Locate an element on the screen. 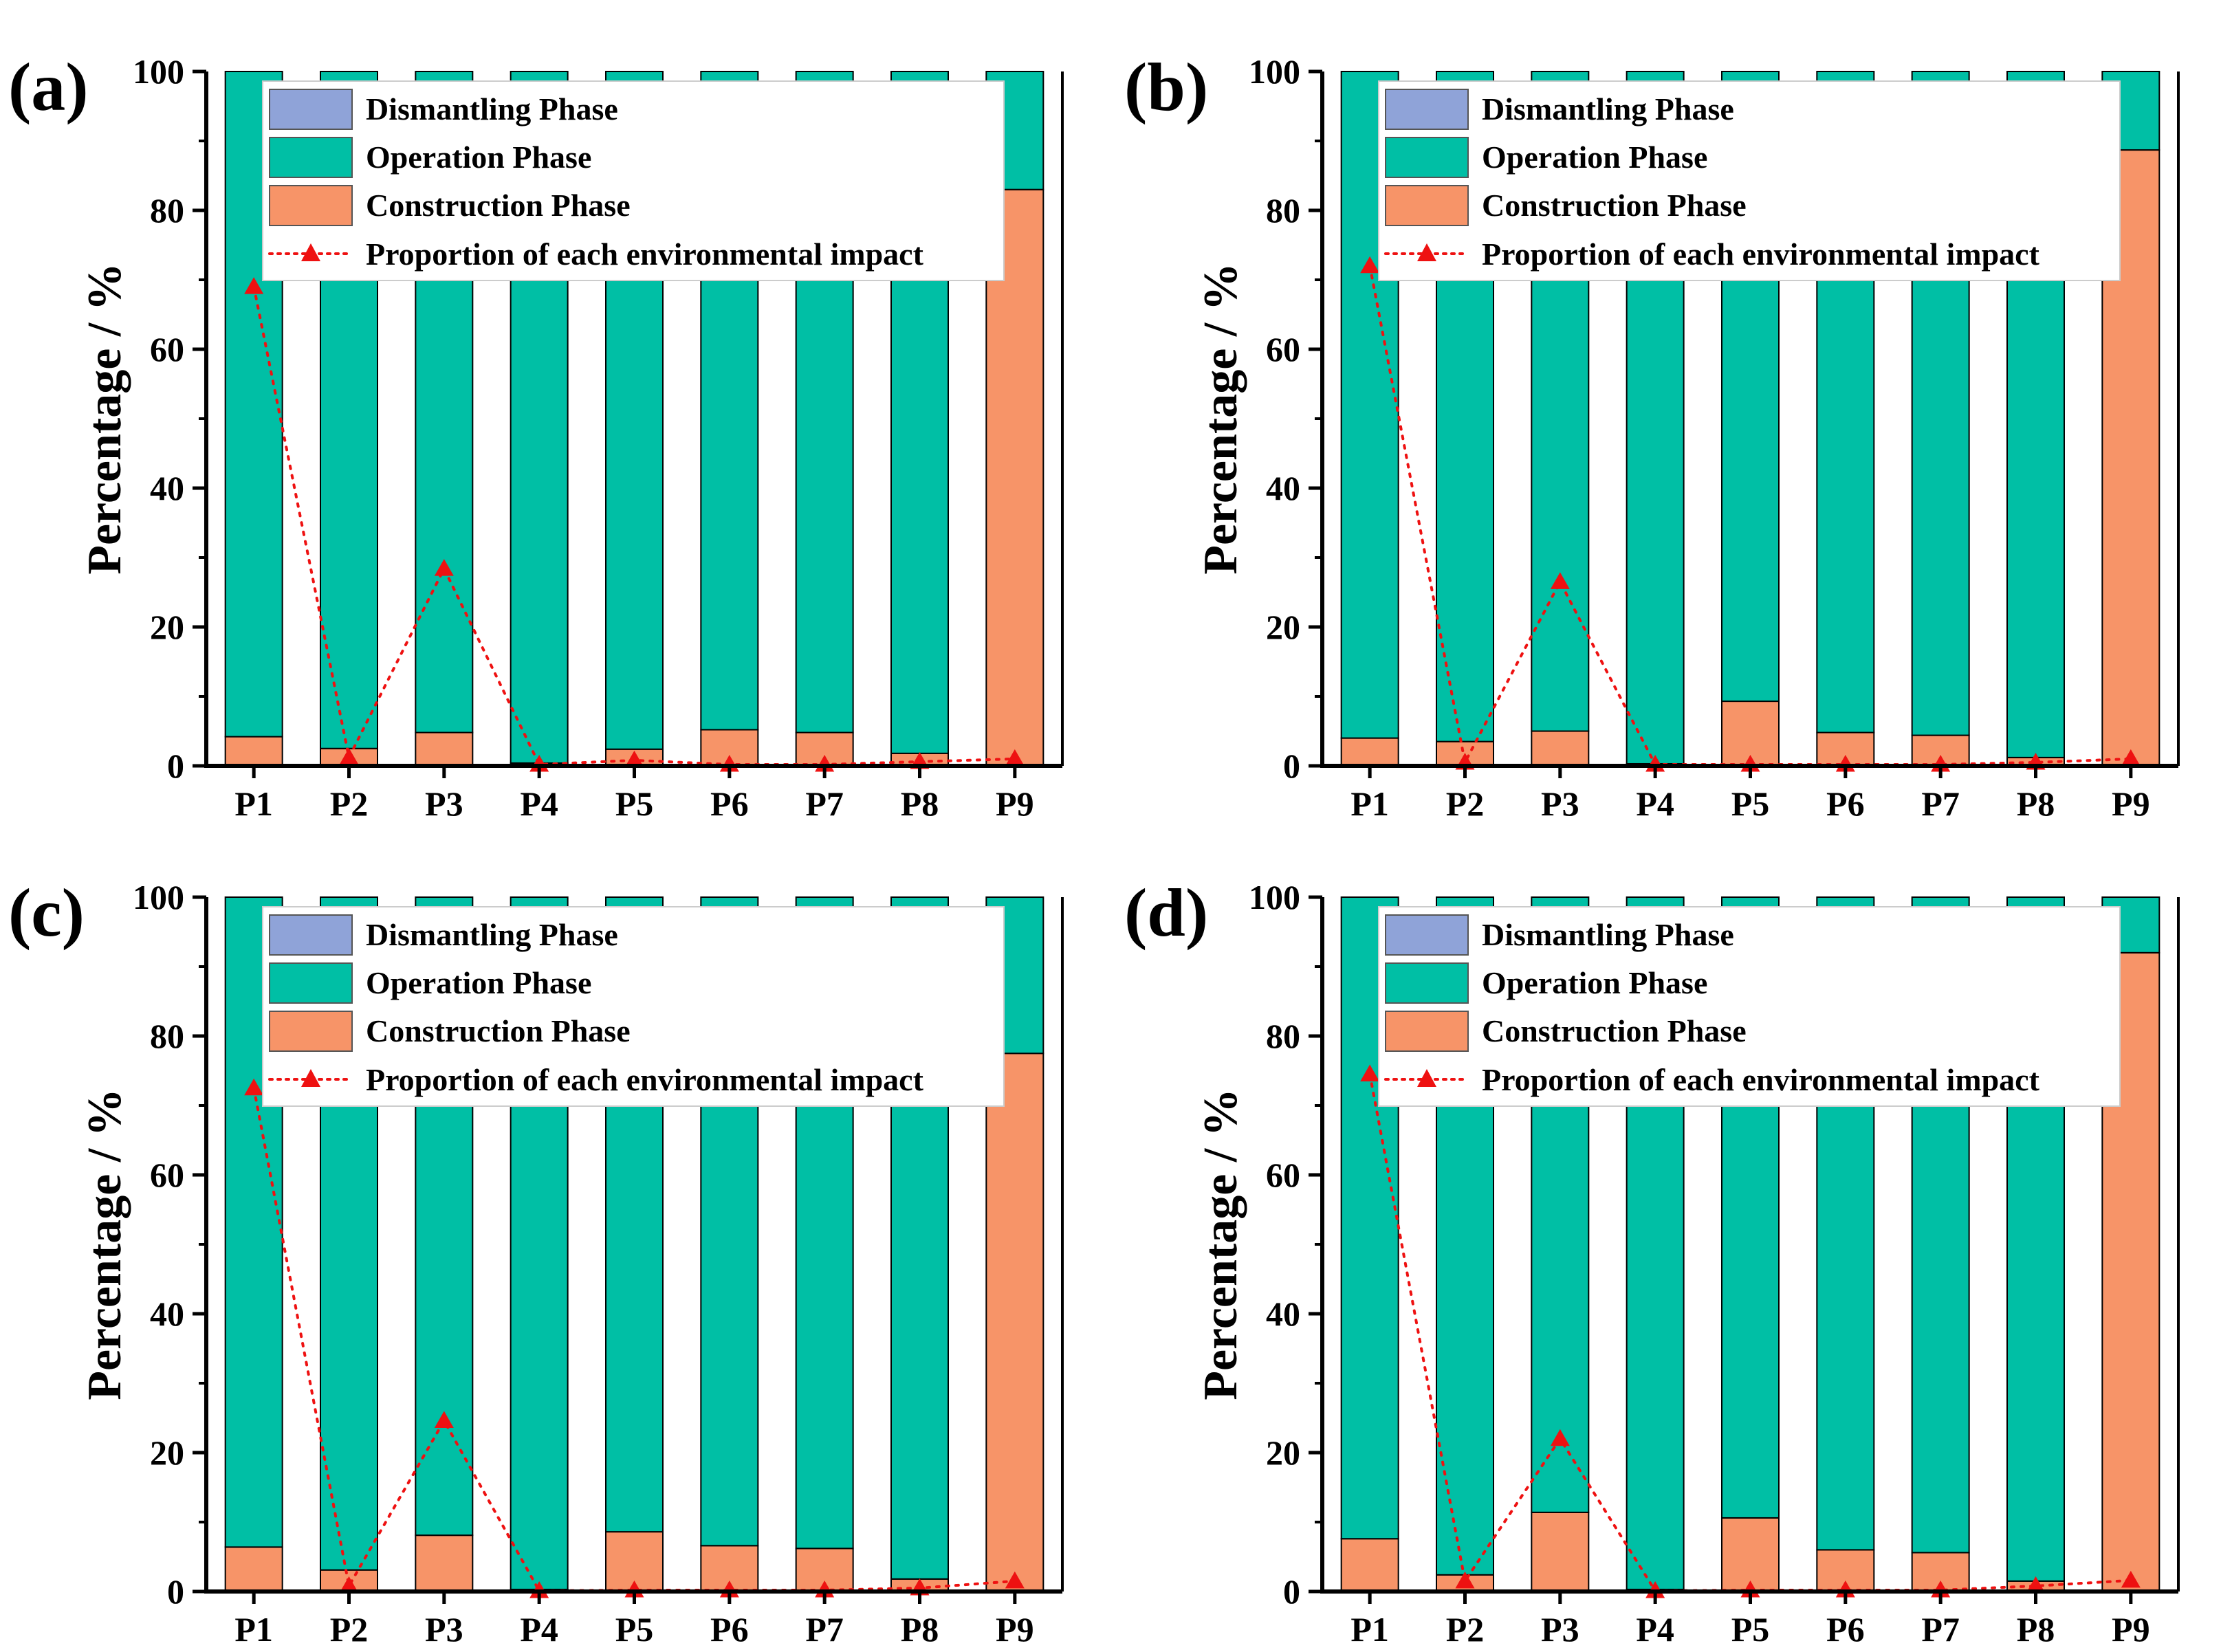 The width and height of the screenshot is (2232, 1652). panel-label-a: (a) is located at coordinates (48, 87).